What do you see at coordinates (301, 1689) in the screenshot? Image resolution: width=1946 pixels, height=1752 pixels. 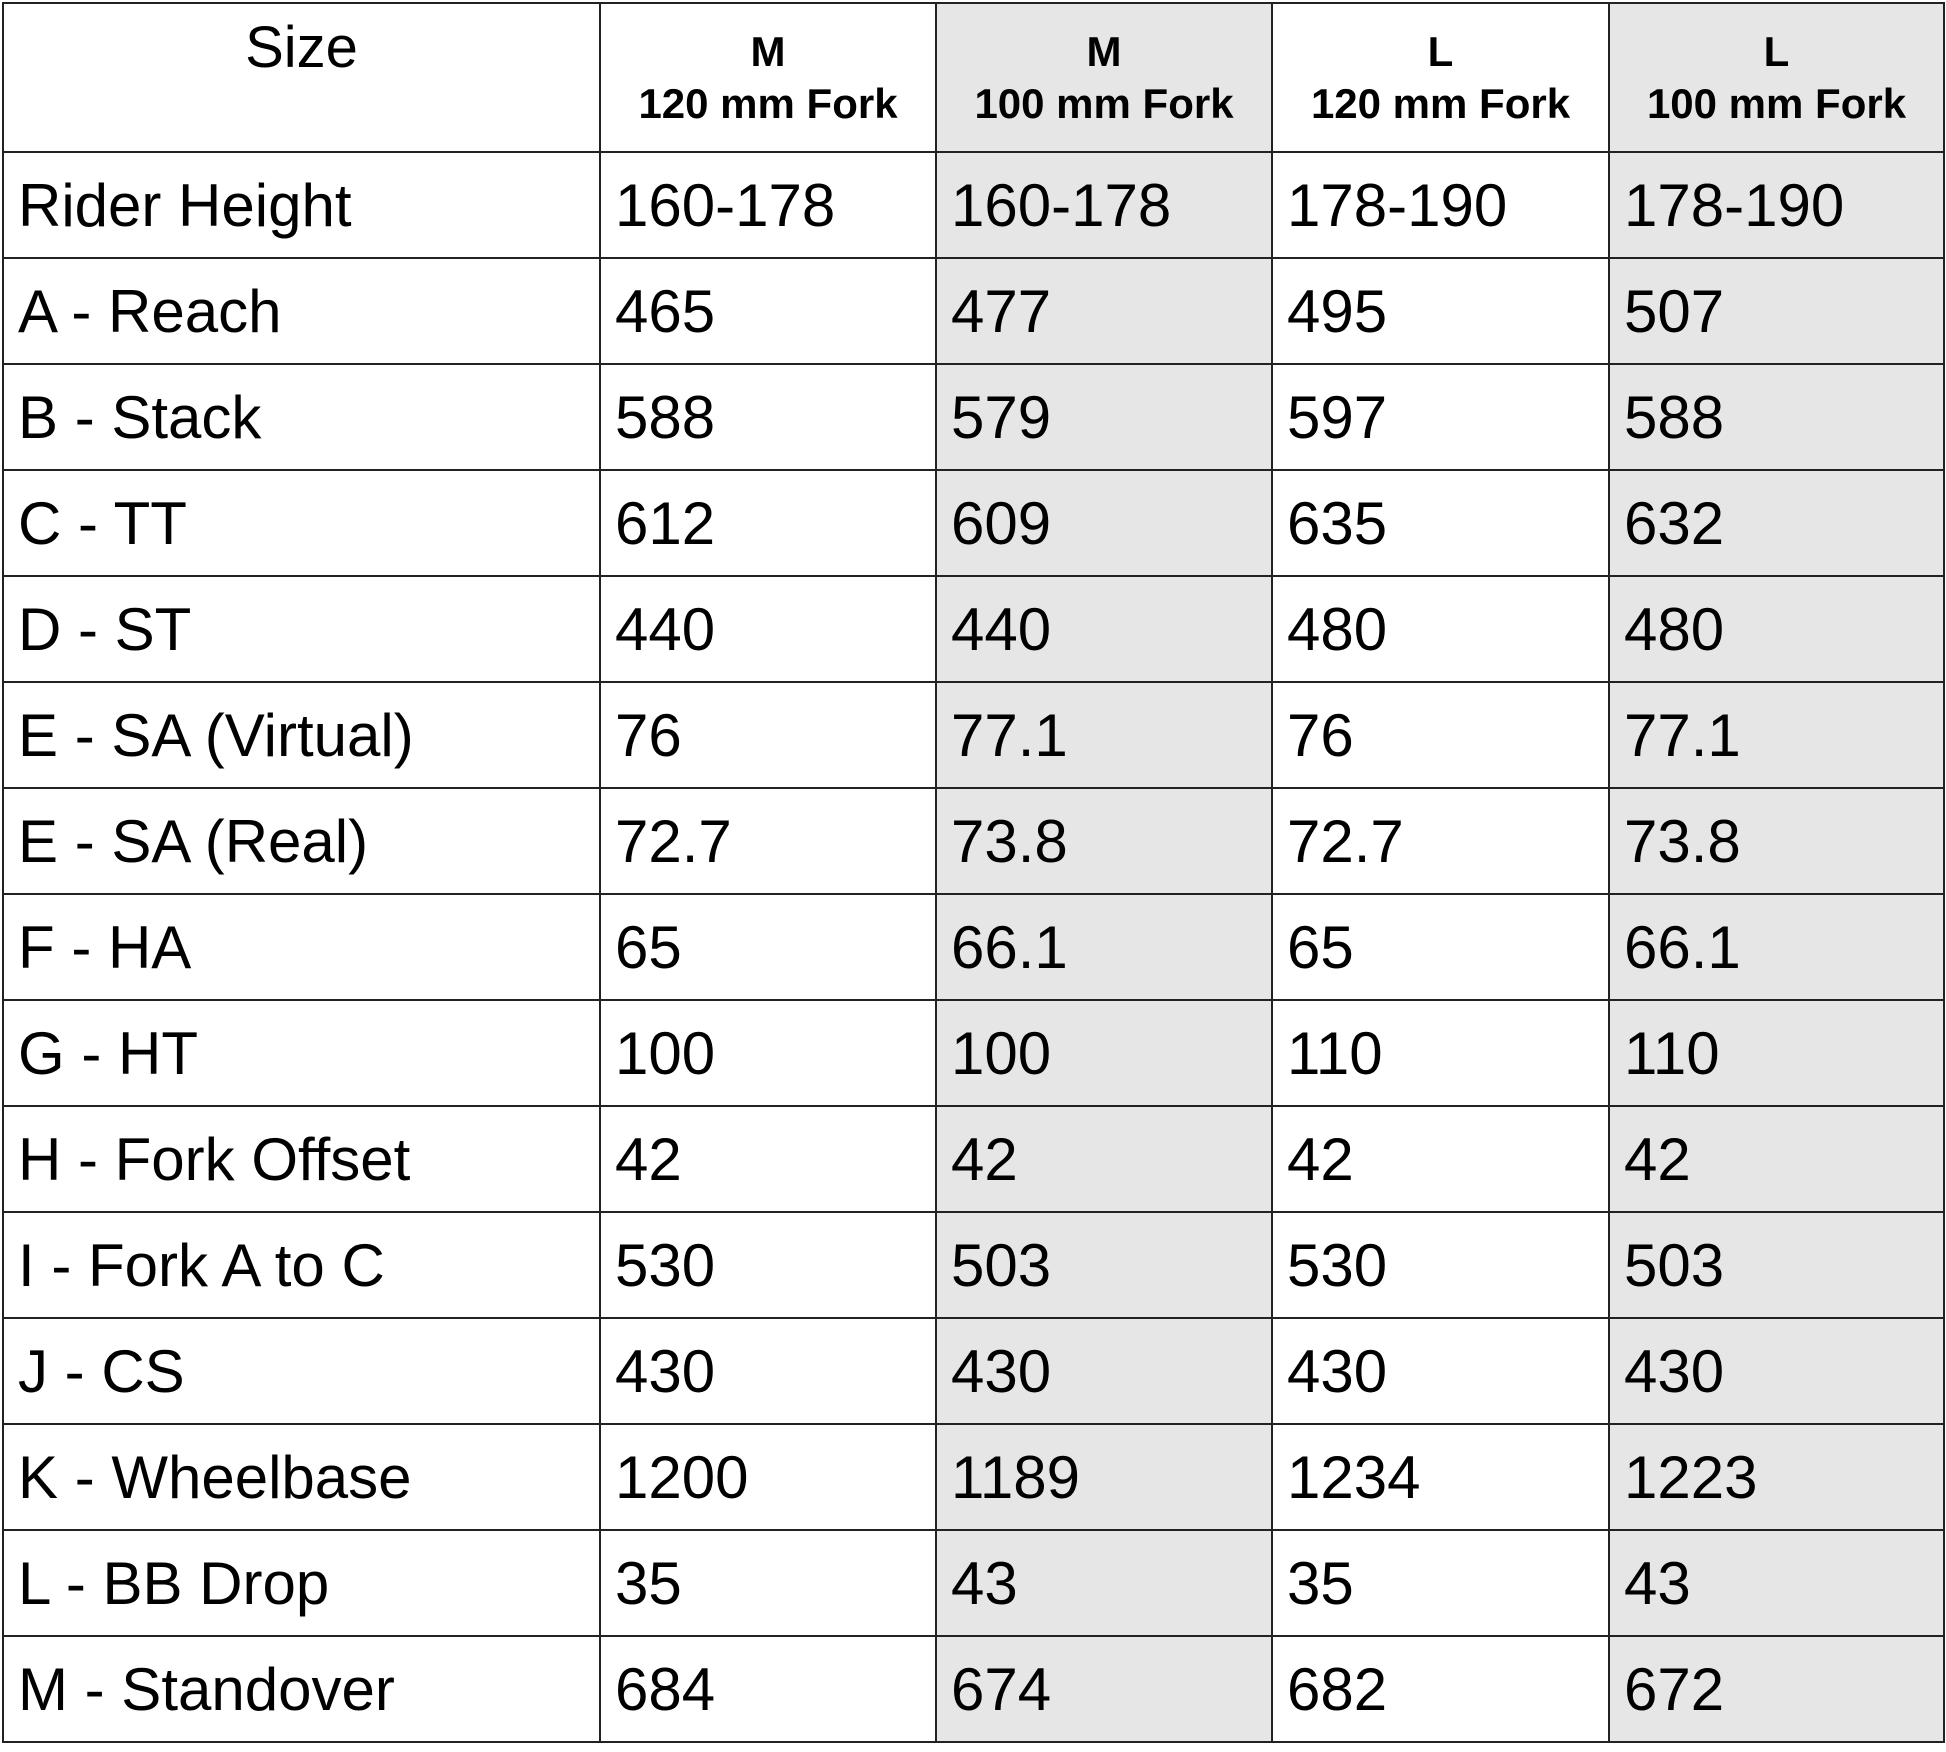 I see `row-label: M - Standover` at bounding box center [301, 1689].